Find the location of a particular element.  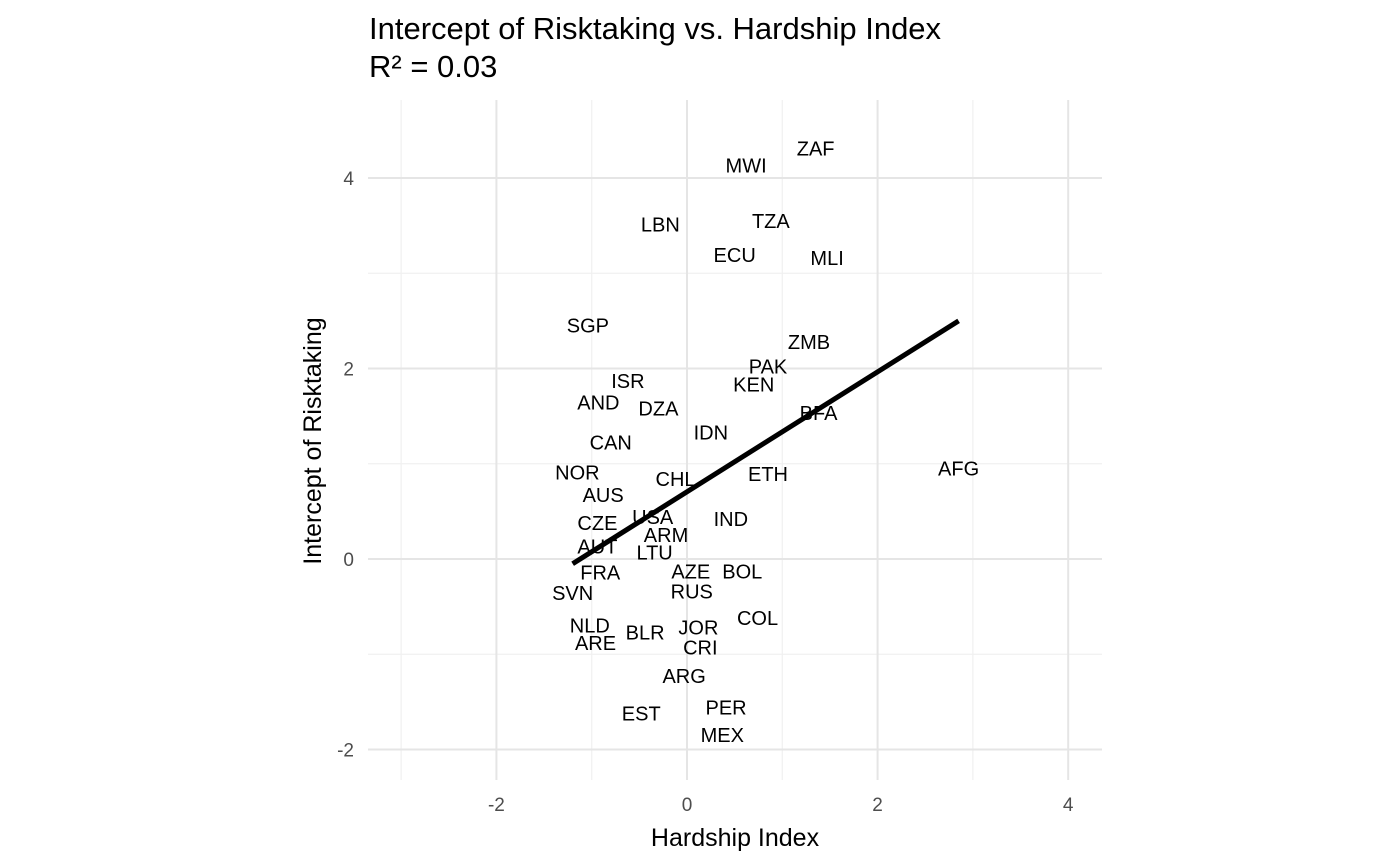

point-label-bol: BOL is located at coordinates (742, 572).